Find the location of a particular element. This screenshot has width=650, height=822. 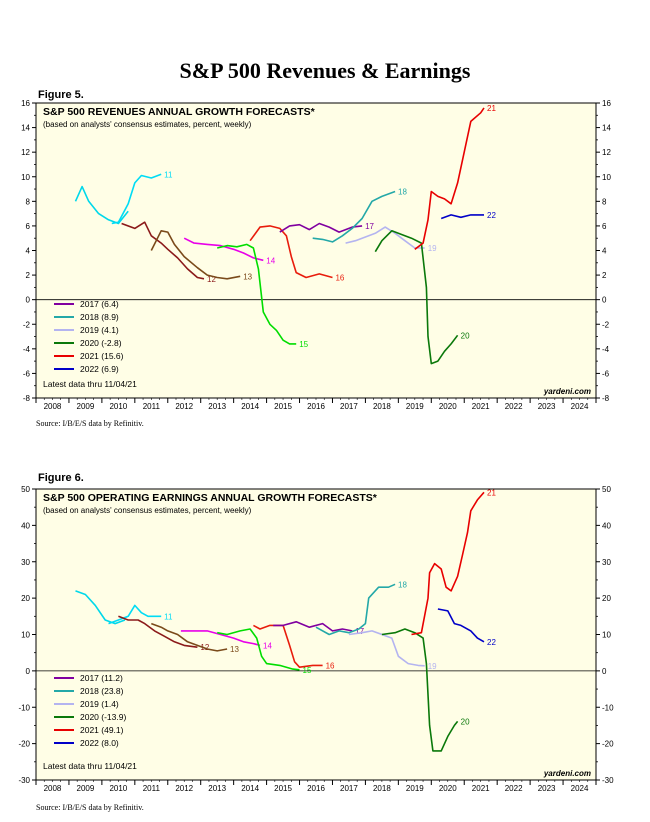

source-note: Source: I/B/E/S data by Refinitiv. is located at coordinates (90, 807).